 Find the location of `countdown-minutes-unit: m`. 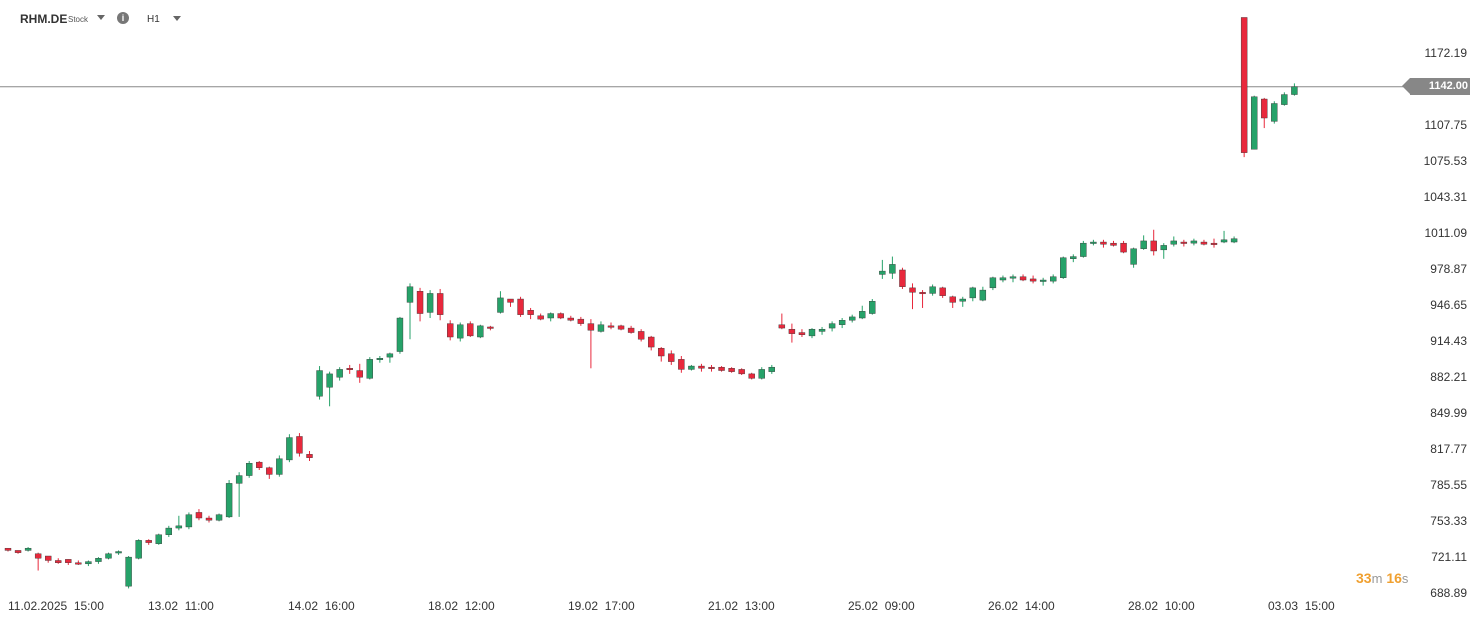

countdown-minutes-unit: m is located at coordinates (1377, 578).